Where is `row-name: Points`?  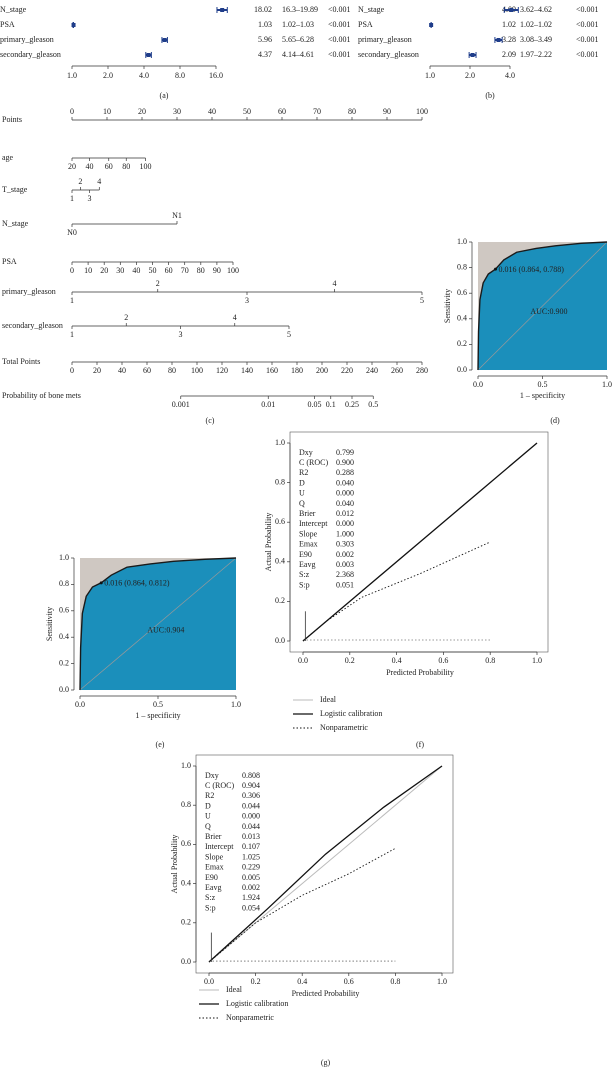
row-name: Points is located at coordinates (12, 119).